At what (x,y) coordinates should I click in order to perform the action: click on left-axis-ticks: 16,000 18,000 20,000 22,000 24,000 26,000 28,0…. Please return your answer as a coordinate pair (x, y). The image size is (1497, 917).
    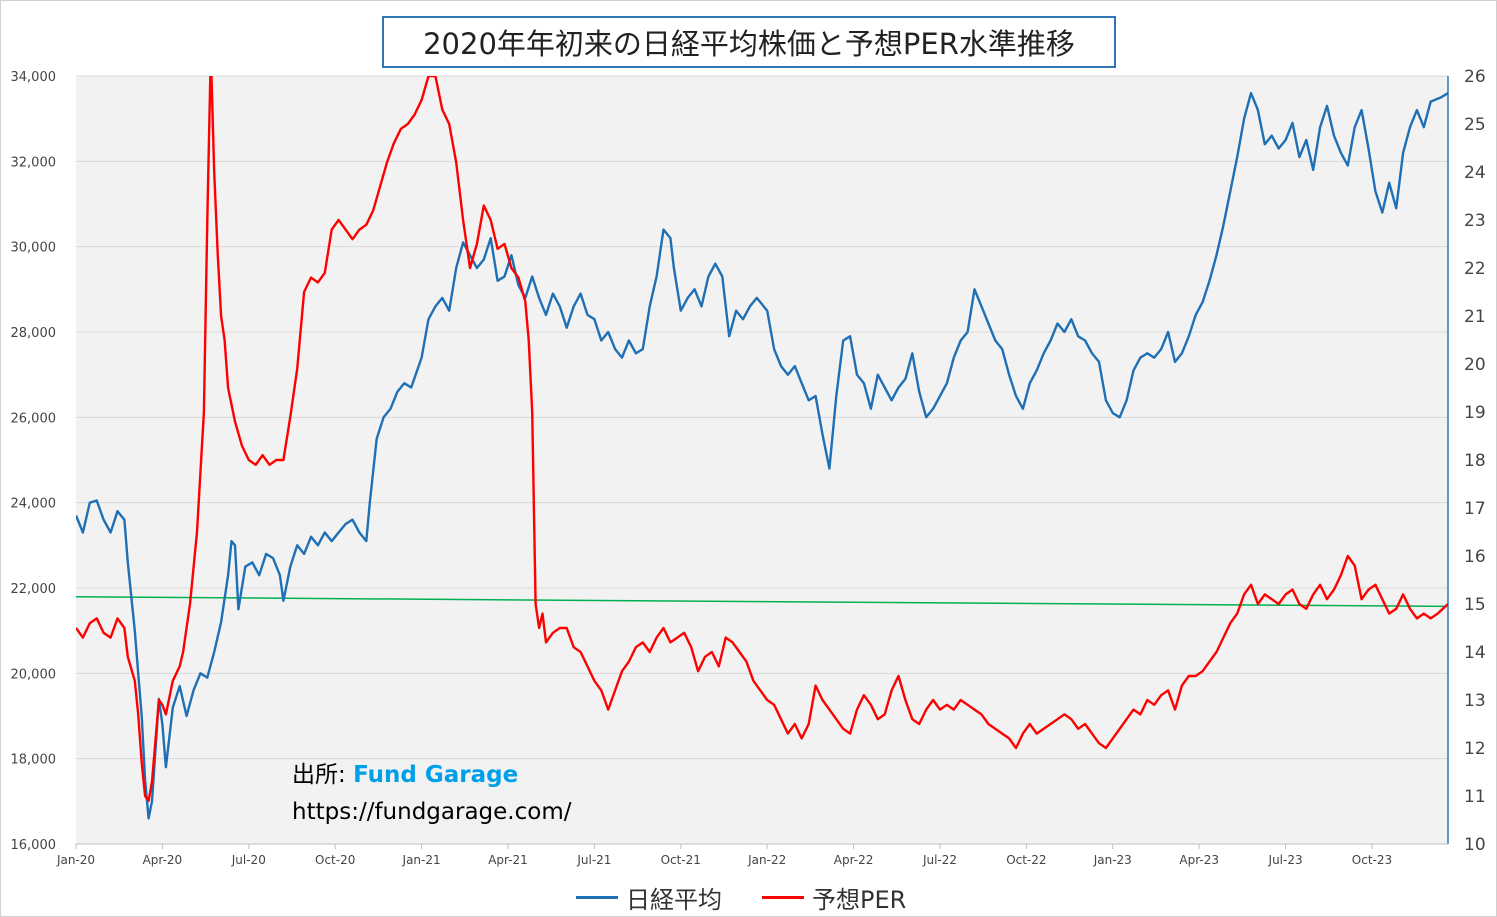
    Looking at the image, I should click on (34, 461).